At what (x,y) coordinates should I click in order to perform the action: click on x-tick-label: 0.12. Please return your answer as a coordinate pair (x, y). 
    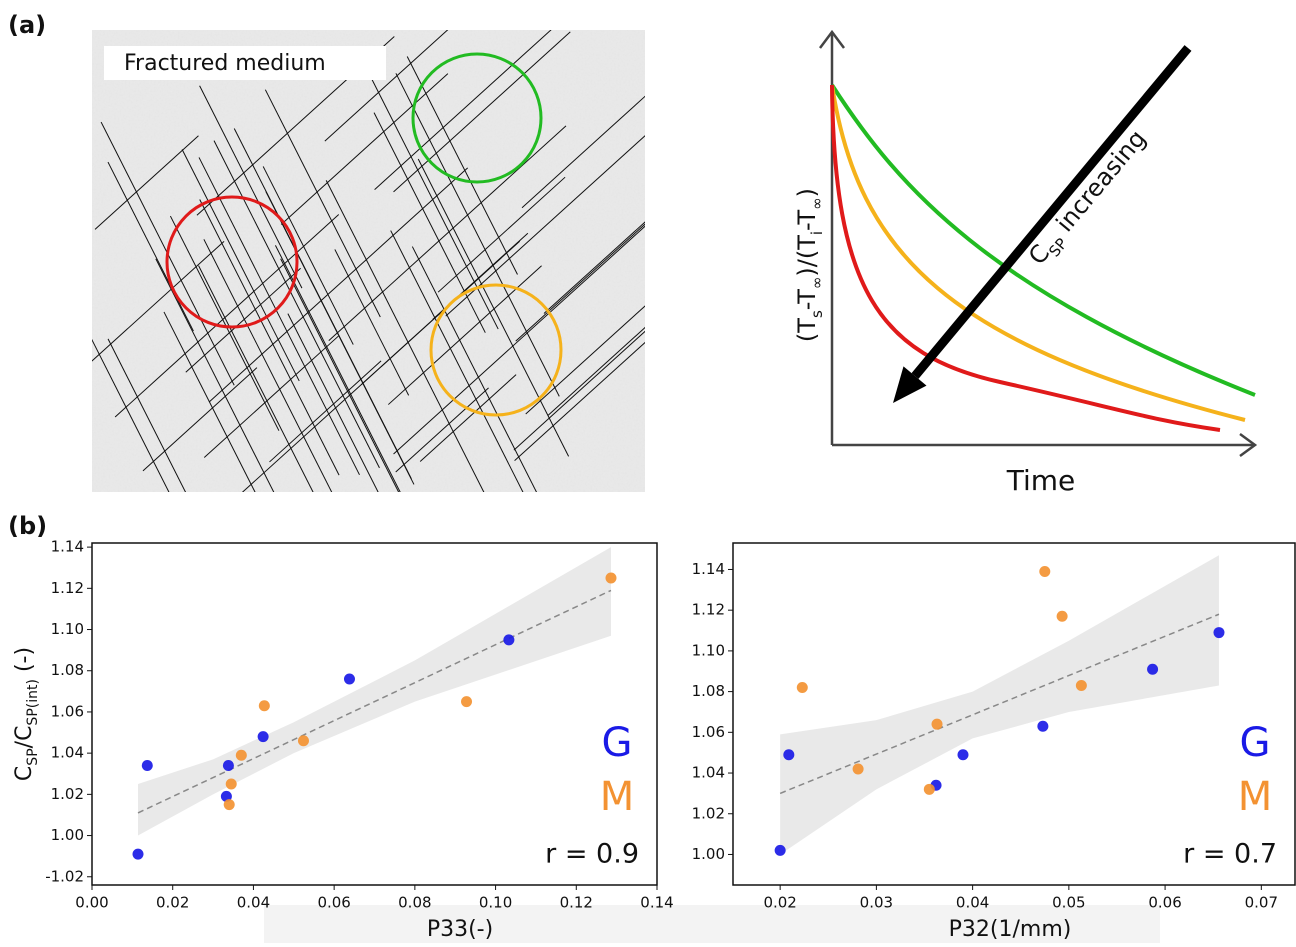
    Looking at the image, I should click on (576, 903).